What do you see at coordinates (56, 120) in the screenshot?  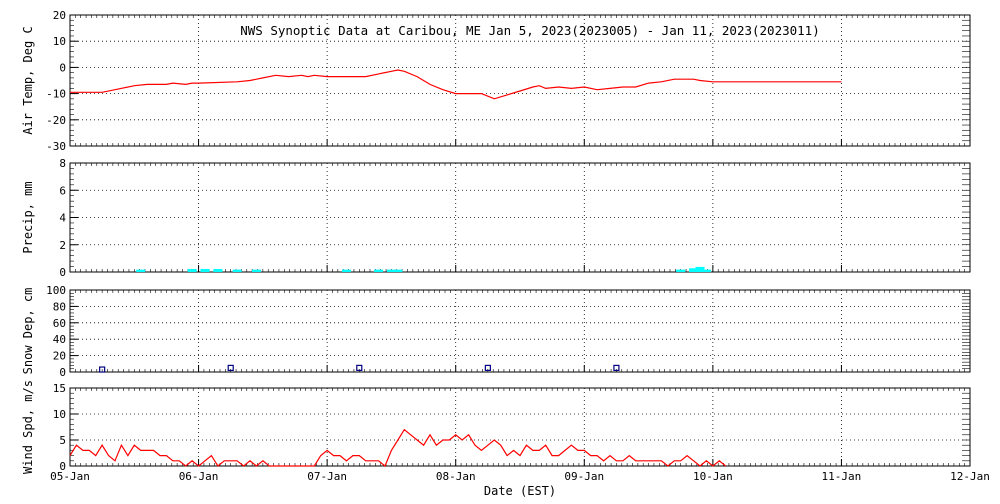 I see `y-tick-label: -20` at bounding box center [56, 120].